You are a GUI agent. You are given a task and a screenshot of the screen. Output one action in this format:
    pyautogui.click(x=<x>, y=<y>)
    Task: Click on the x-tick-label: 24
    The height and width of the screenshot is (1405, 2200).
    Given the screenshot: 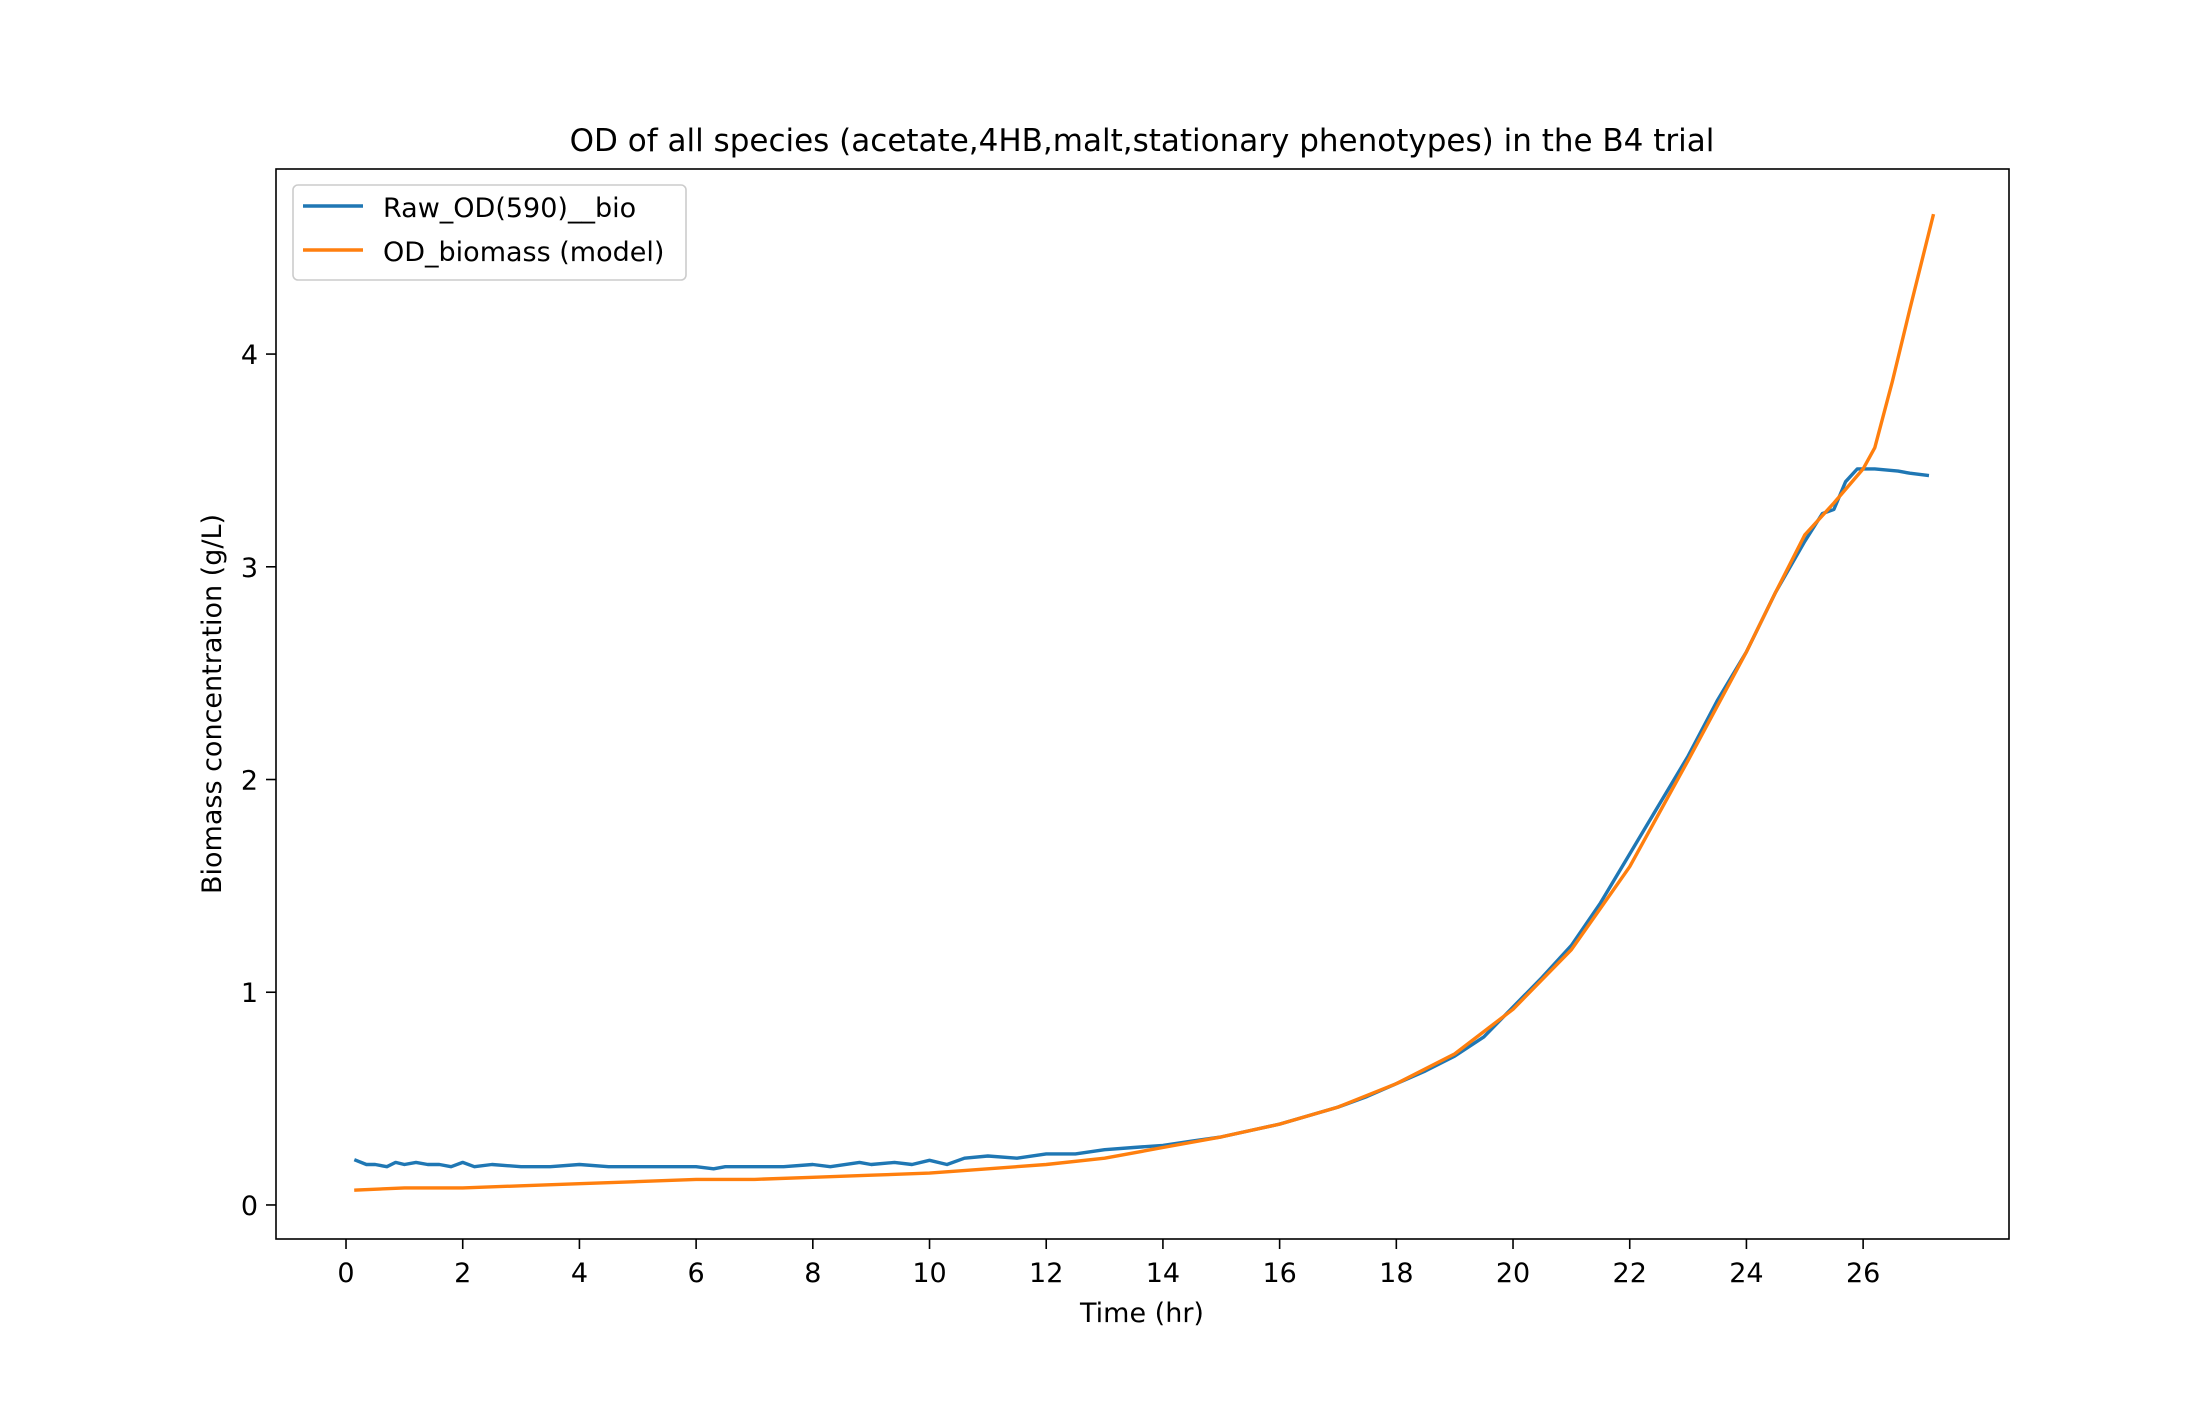 What is the action you would take?
    pyautogui.click(x=1746, y=1273)
    